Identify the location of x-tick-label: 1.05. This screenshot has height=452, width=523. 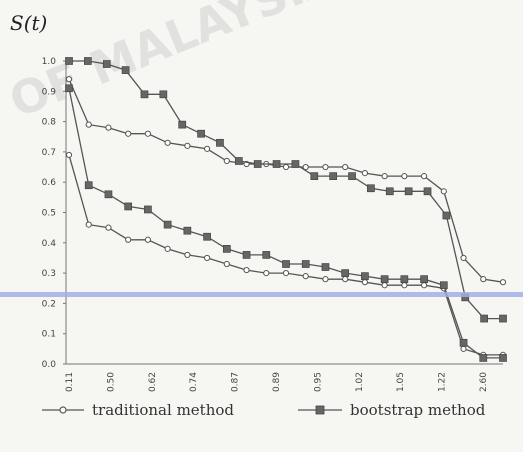
(401, 382).